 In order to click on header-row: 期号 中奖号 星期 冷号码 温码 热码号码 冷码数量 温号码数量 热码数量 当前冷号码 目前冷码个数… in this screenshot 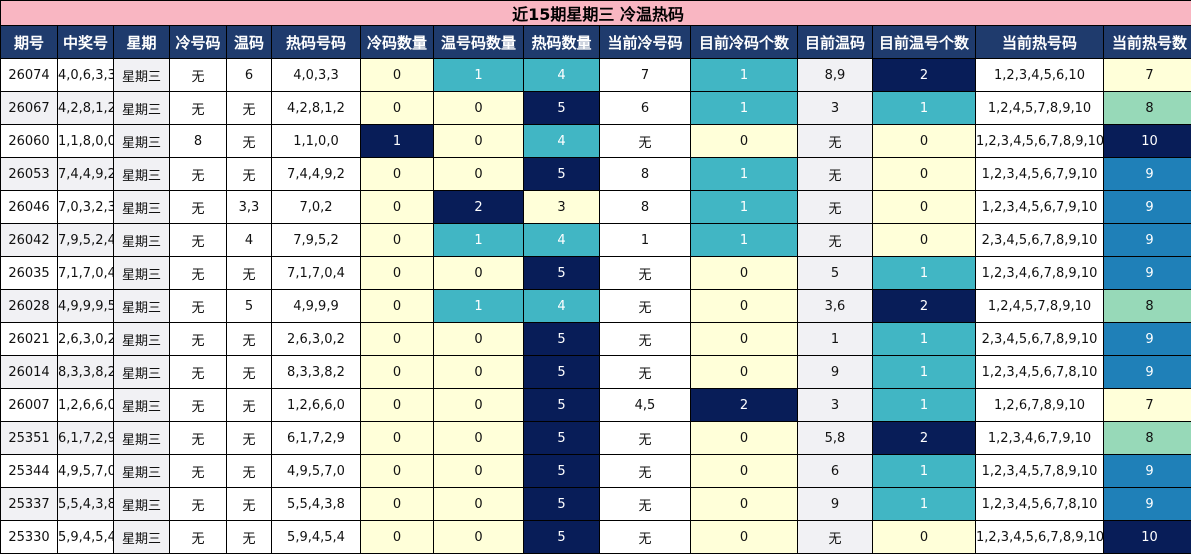, I will do `click(595, 42)`.